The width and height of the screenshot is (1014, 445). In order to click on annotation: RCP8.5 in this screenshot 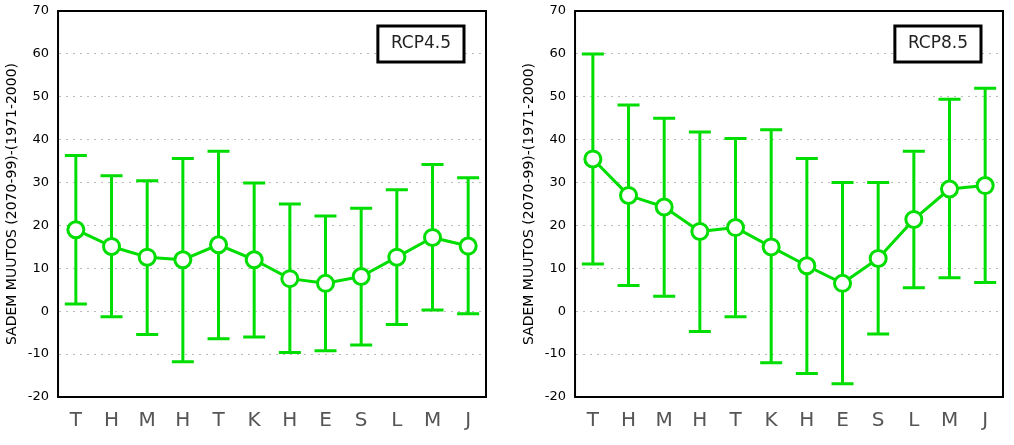, I will do `click(937, 42)`.